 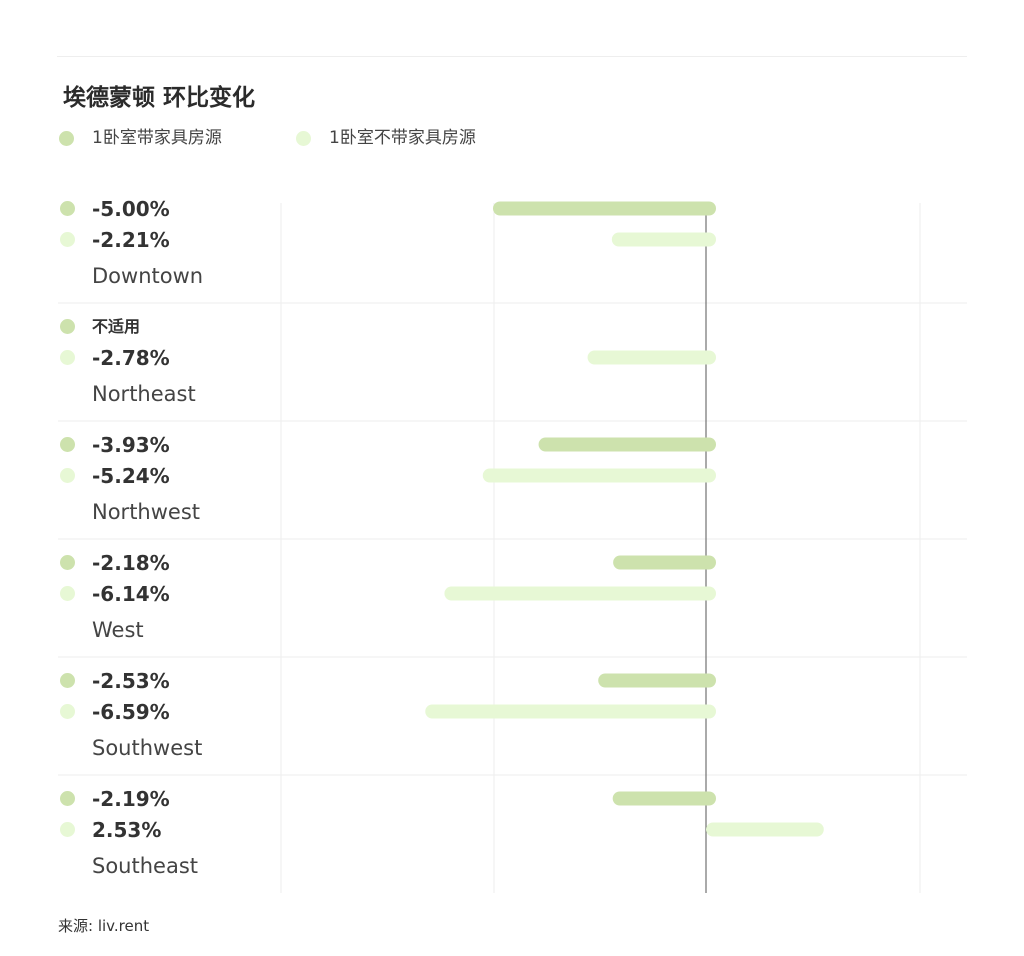 I want to click on value-unfurnished-west: -6.14%, so click(x=131, y=593).